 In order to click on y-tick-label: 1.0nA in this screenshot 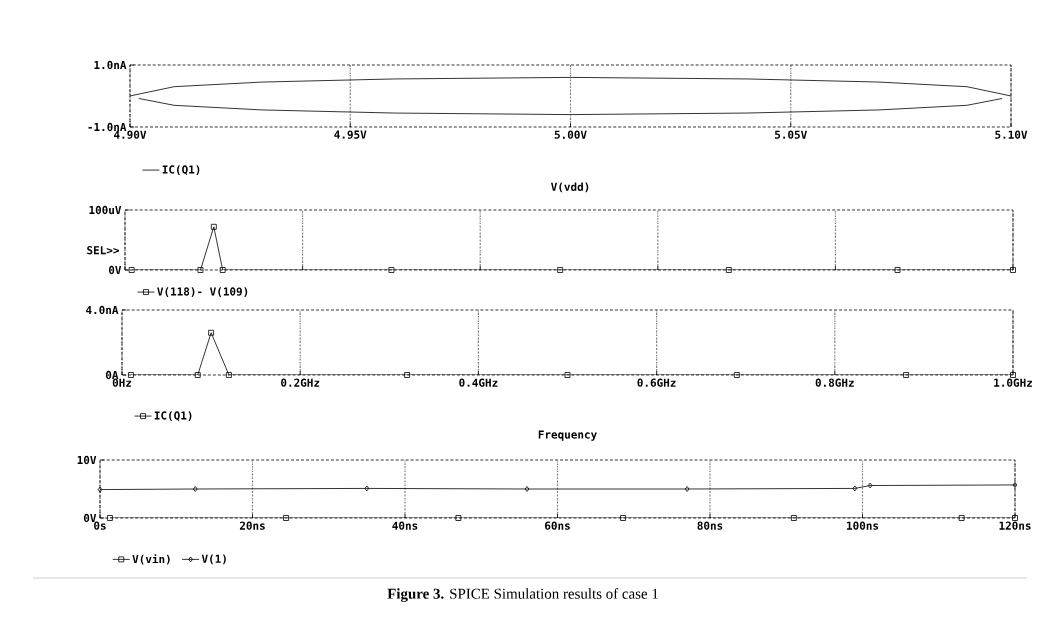, I will do `click(110, 65)`.